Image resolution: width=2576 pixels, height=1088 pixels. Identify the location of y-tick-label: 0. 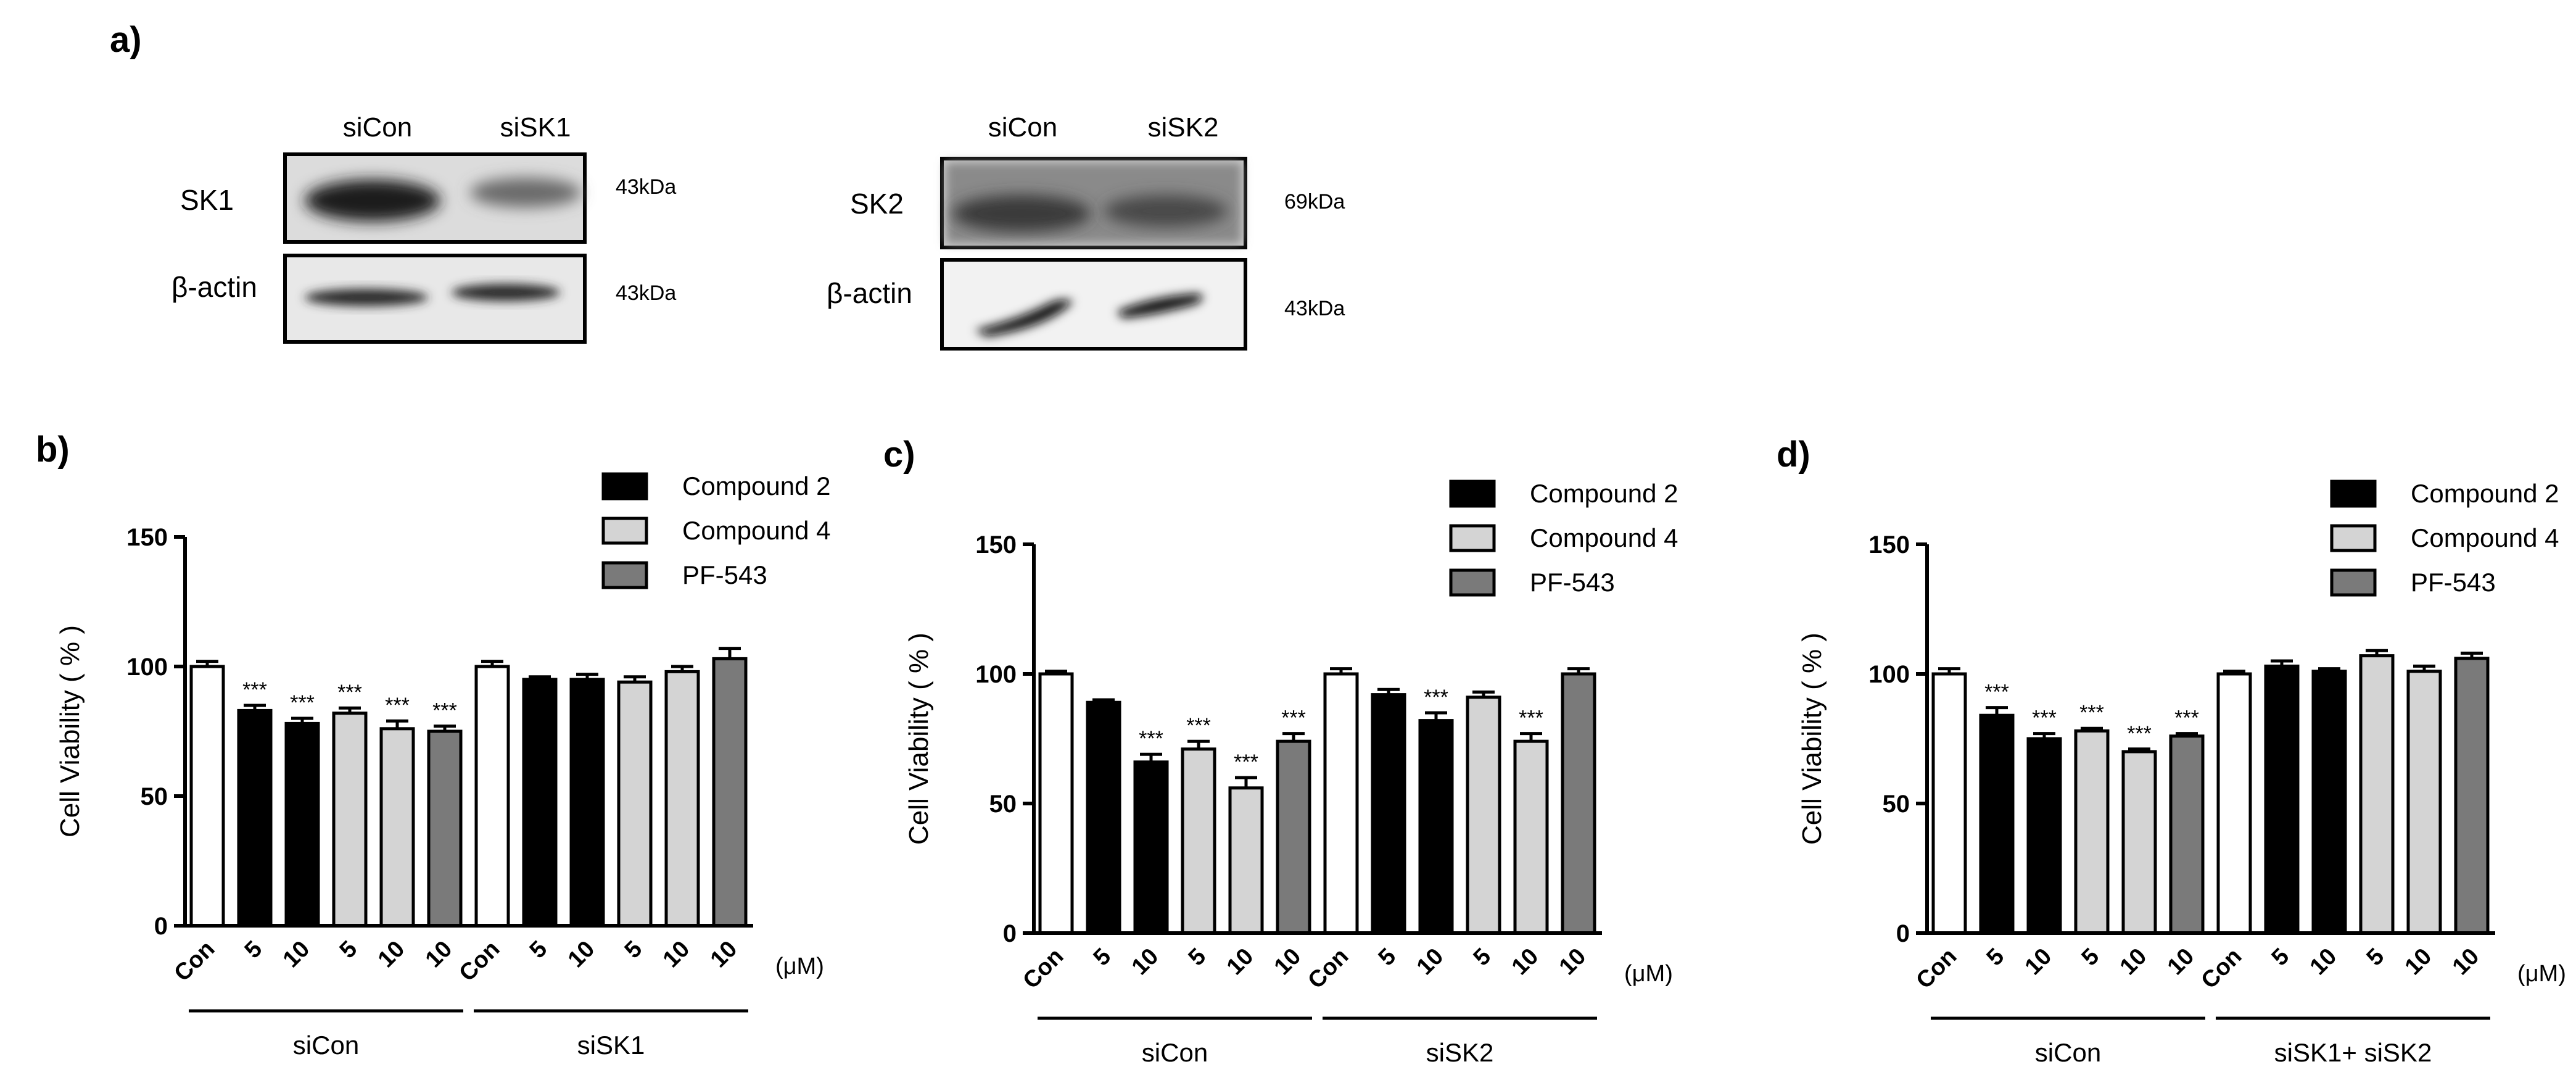
(1903, 933).